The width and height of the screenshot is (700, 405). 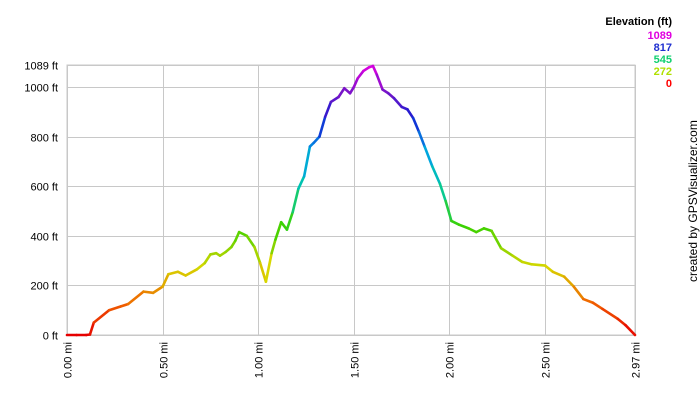 I want to click on x-tick-label: 1.50 mi, so click(x=356, y=360).